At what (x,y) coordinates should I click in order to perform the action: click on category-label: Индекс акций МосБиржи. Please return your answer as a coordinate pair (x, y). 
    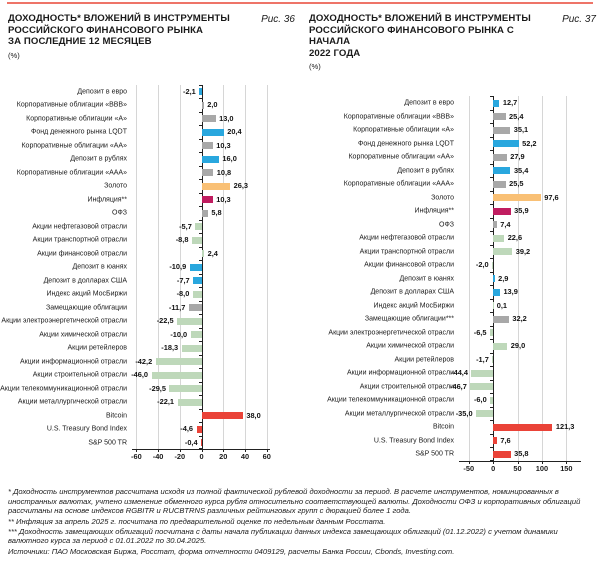
    Looking at the image, I should click on (86, 294).